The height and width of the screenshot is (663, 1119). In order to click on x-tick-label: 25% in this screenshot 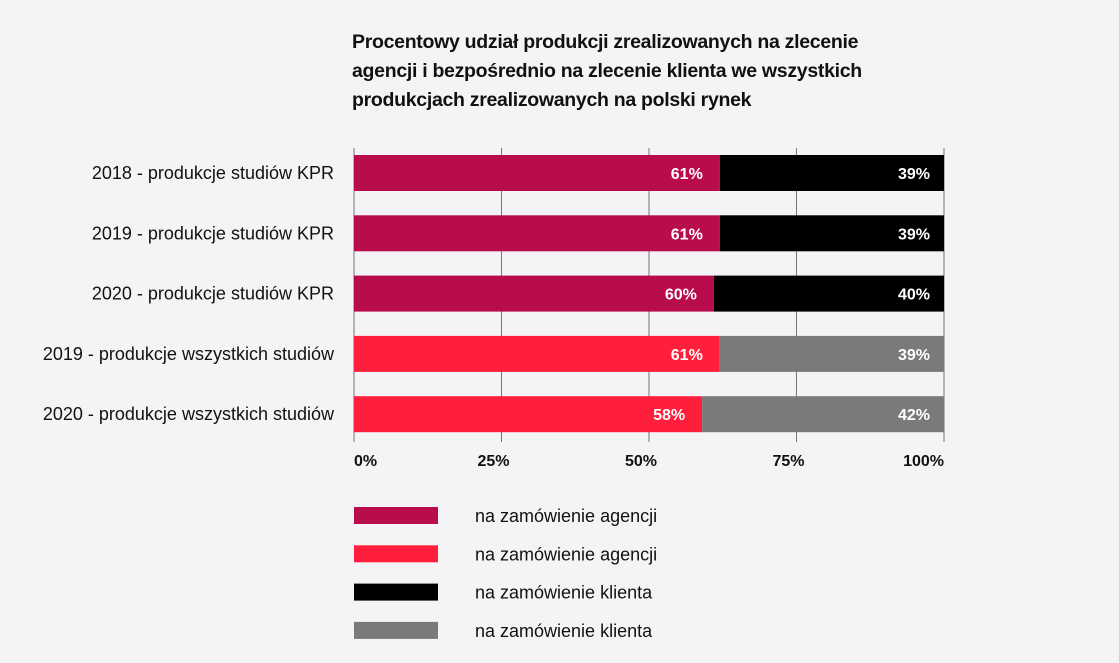, I will do `click(493, 461)`.